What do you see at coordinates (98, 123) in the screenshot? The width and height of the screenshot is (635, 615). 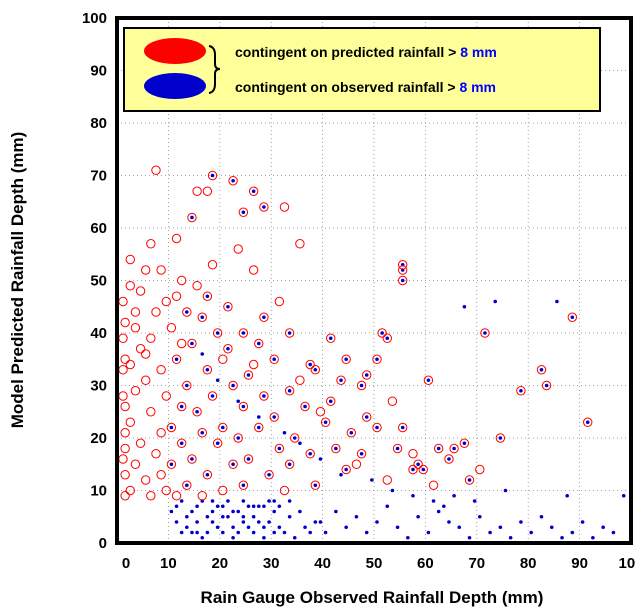 I see `y-tick-label: 80` at bounding box center [98, 123].